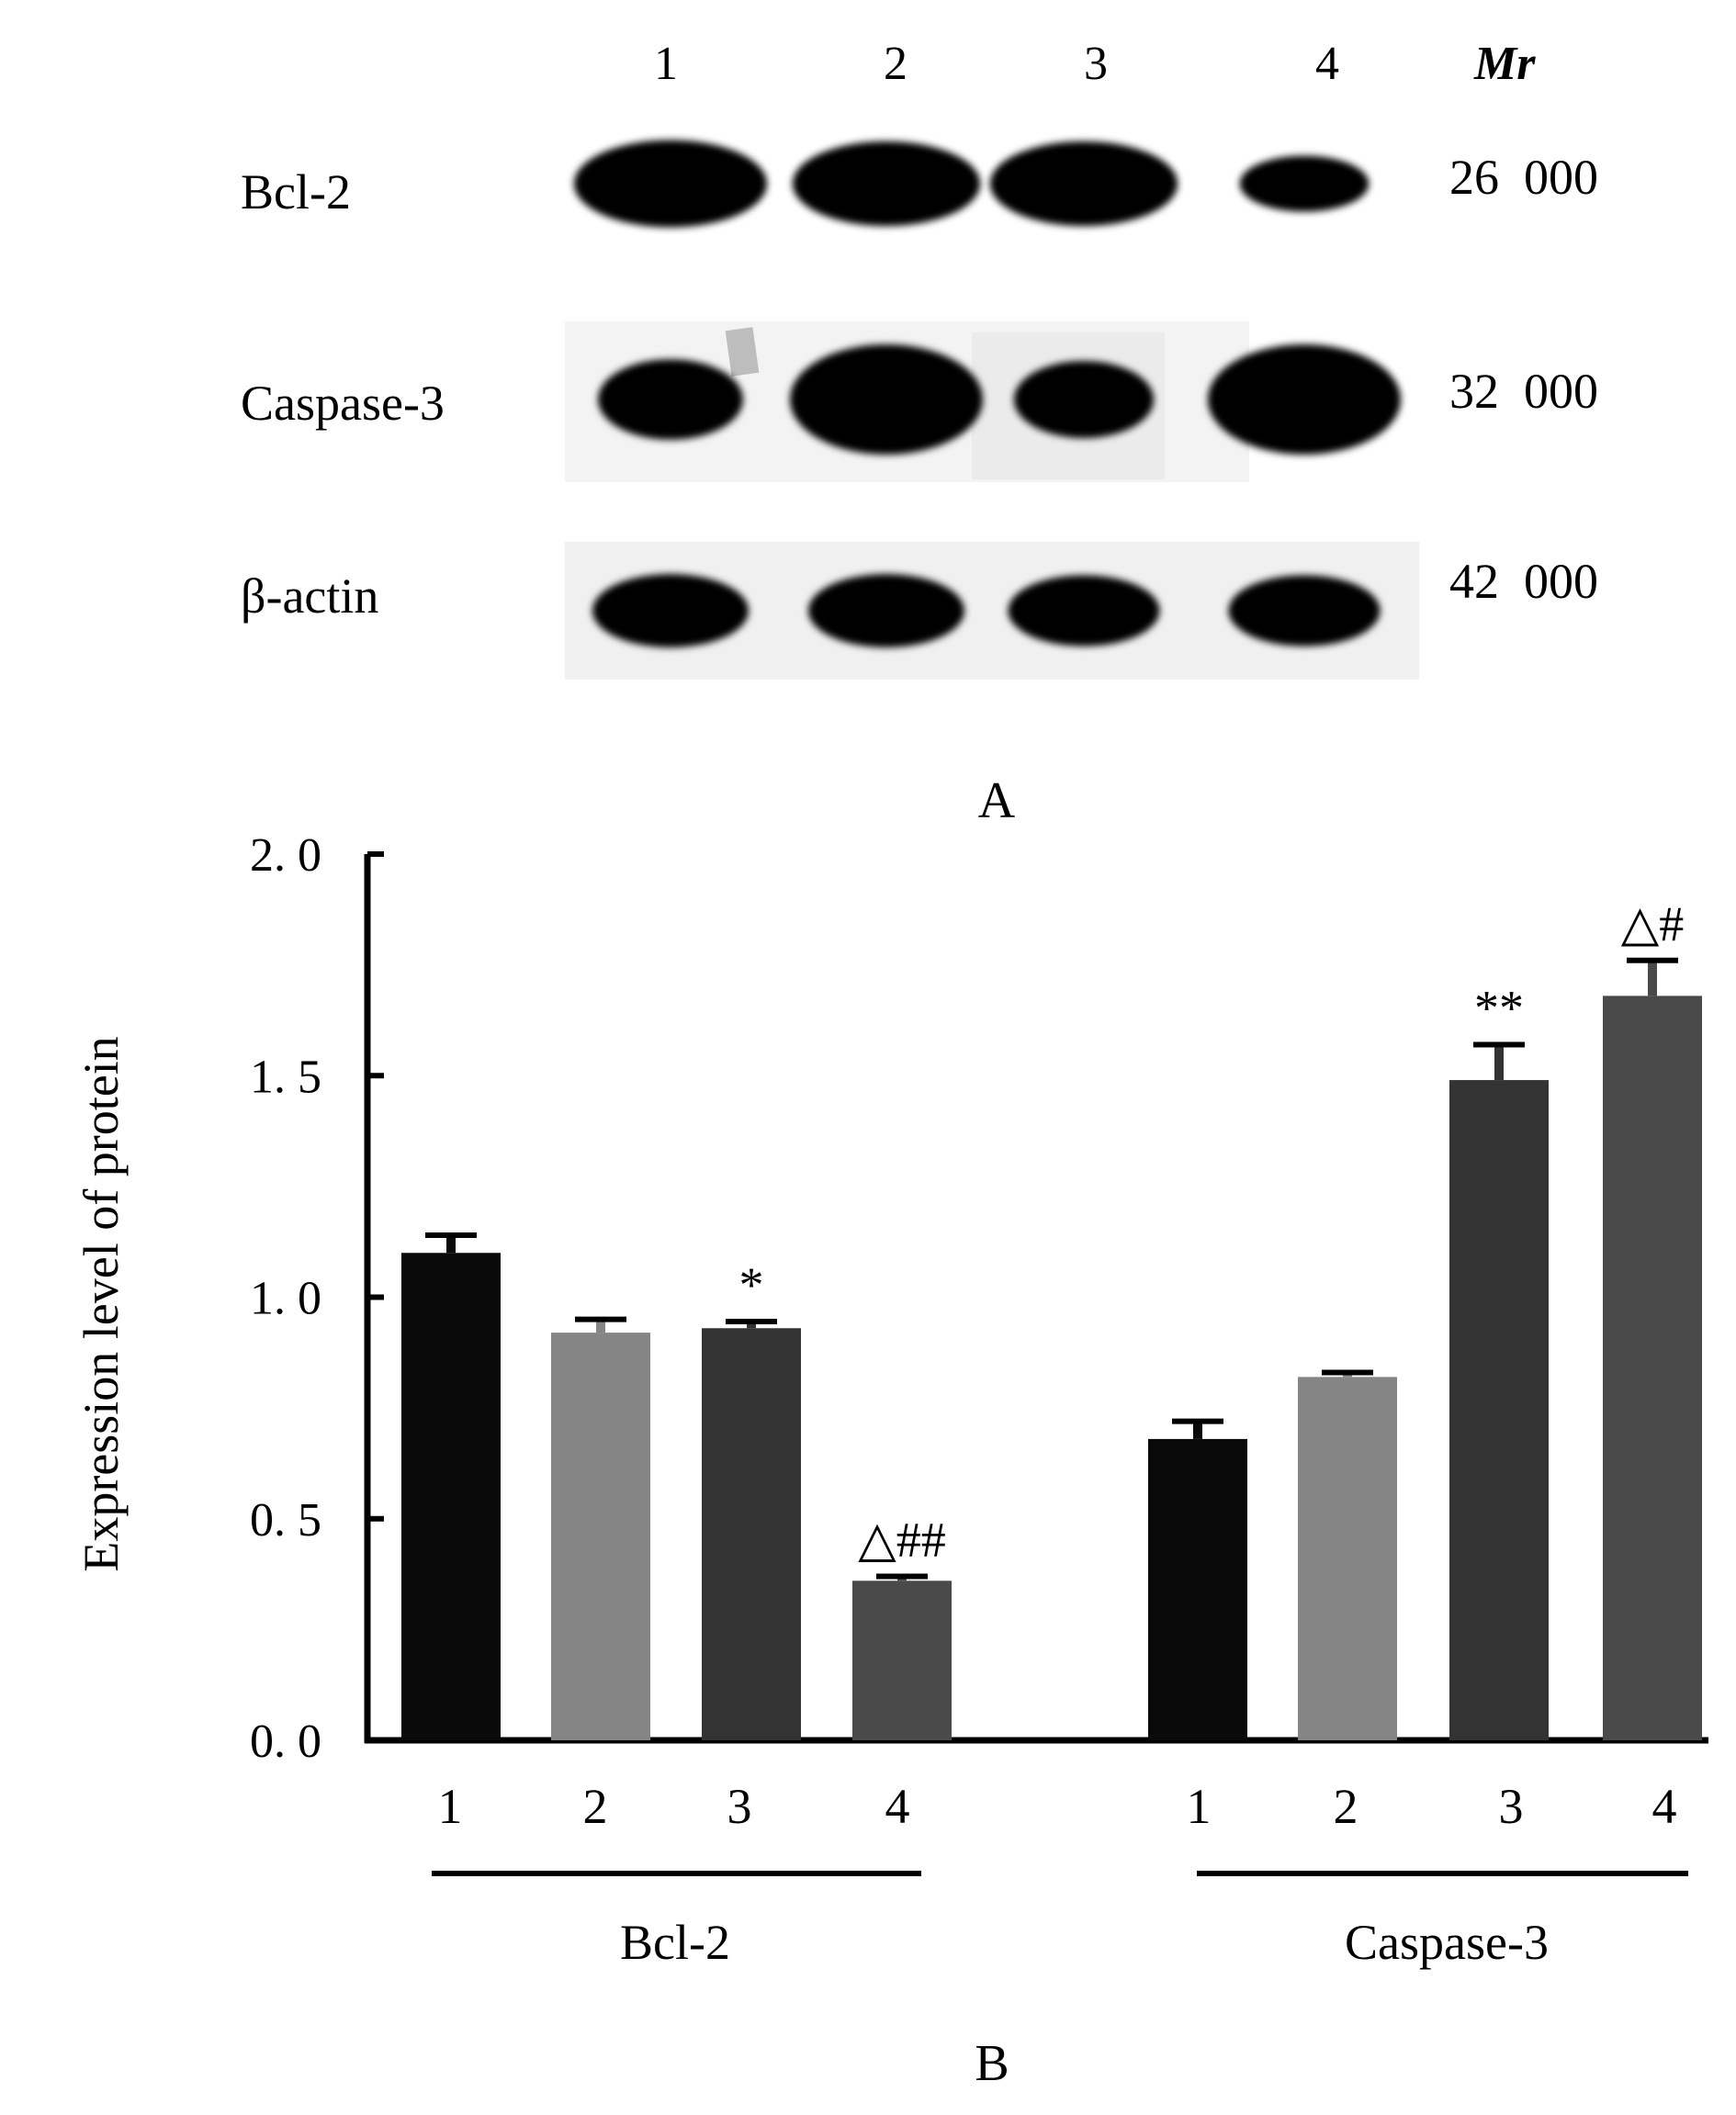 The width and height of the screenshot is (1736, 2115). What do you see at coordinates (1523, 391) in the screenshot?
I see `mr-value-caspase3: 32 000` at bounding box center [1523, 391].